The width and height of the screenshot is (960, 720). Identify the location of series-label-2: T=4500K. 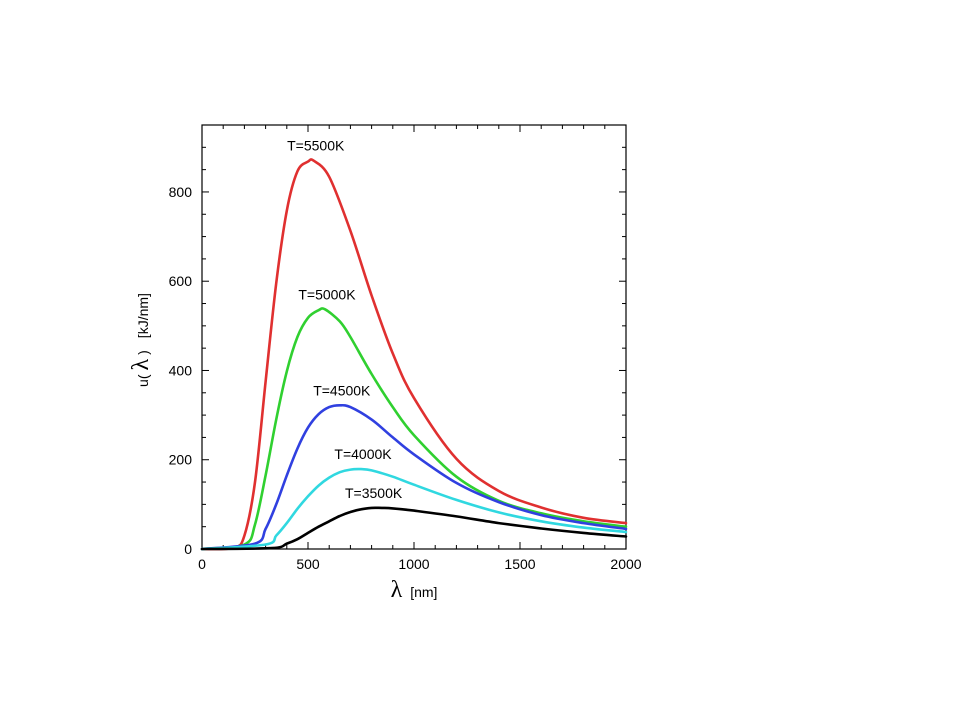
(342, 390).